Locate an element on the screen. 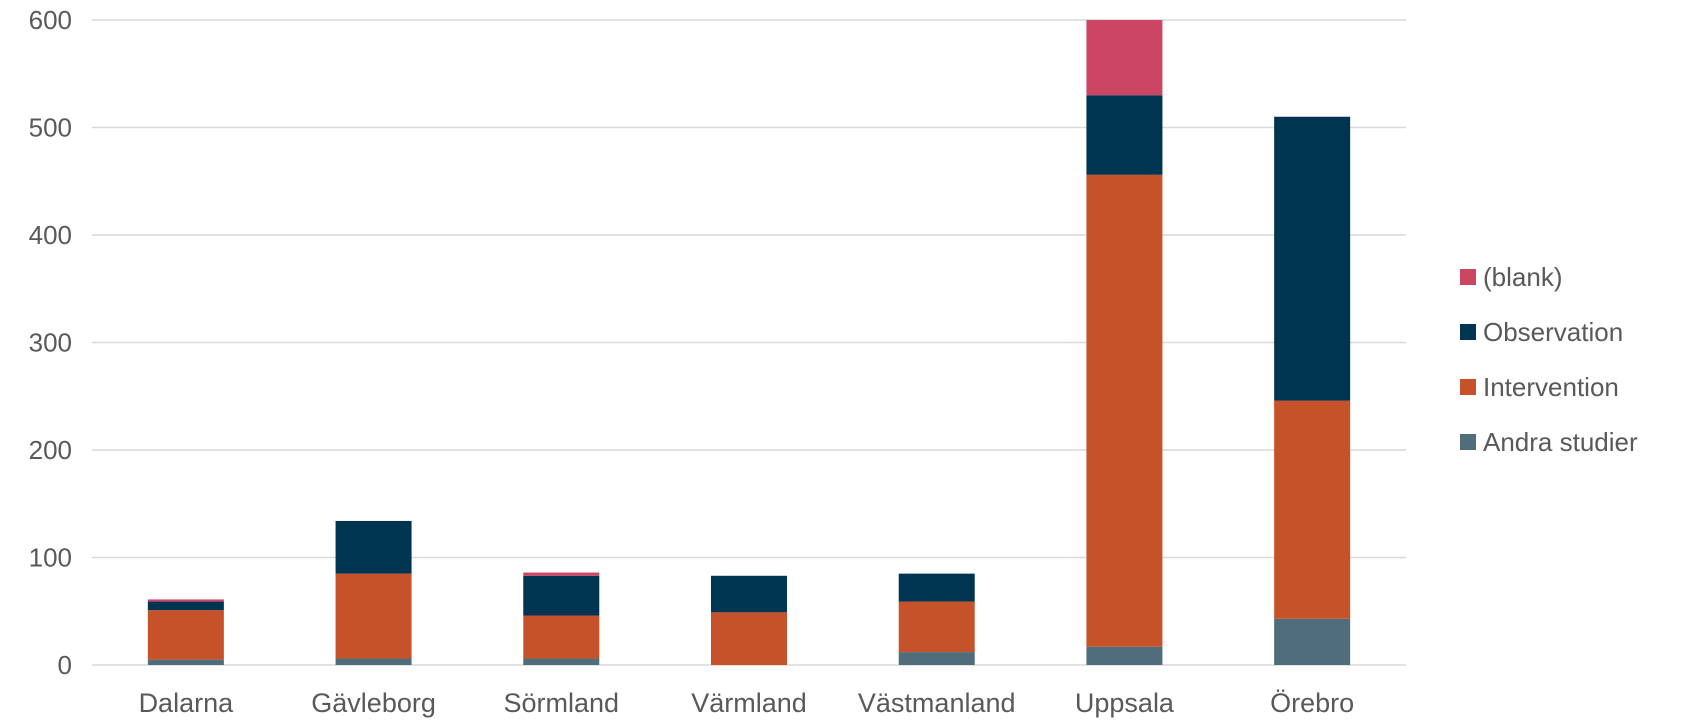 This screenshot has width=1691, height=722. legend-label: (blank) is located at coordinates (1522, 277).